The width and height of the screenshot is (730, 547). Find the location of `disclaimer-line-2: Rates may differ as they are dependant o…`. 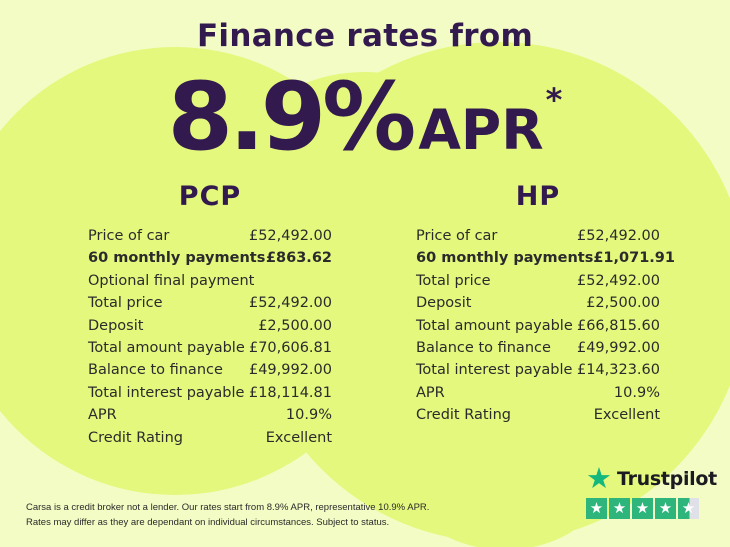

disclaimer-line-2: Rates may differ as they are dependant o… is located at coordinates (208, 522).